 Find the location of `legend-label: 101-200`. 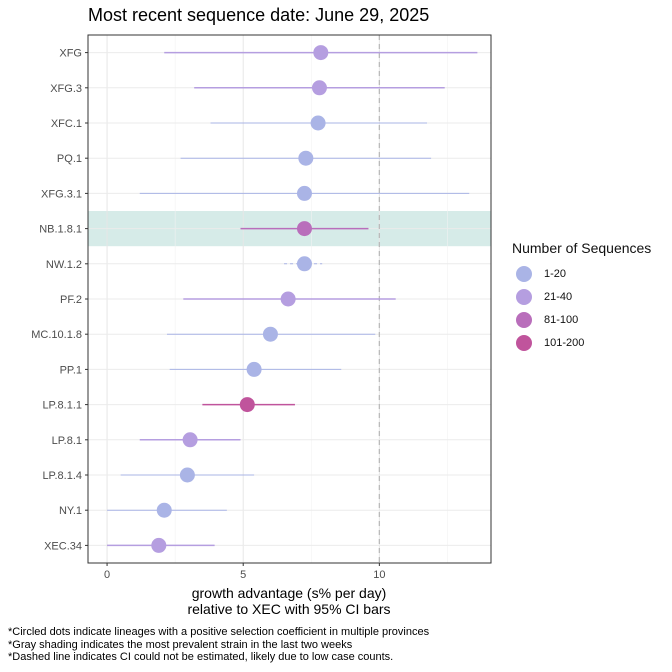

legend-label: 101-200 is located at coordinates (564, 342).